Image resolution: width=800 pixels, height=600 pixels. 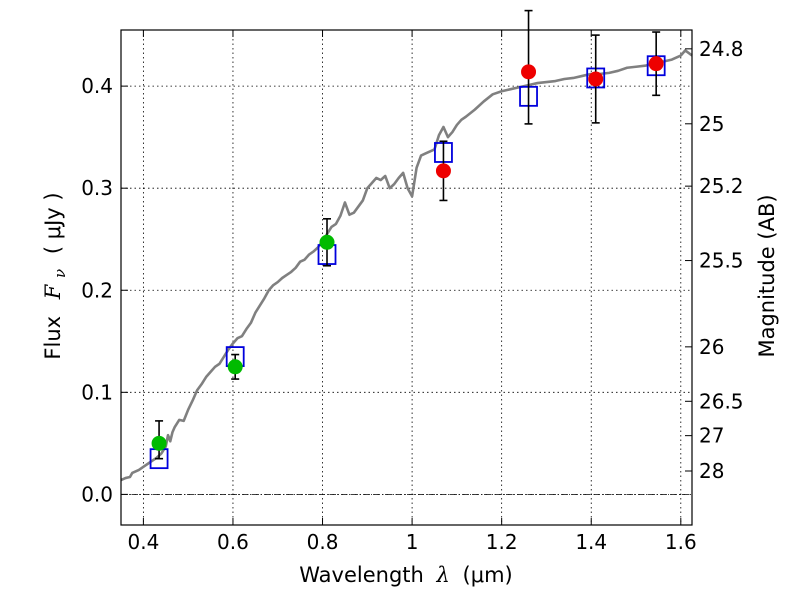 What do you see at coordinates (711, 347) in the screenshot?
I see `mag-tick-label: 26` at bounding box center [711, 347].